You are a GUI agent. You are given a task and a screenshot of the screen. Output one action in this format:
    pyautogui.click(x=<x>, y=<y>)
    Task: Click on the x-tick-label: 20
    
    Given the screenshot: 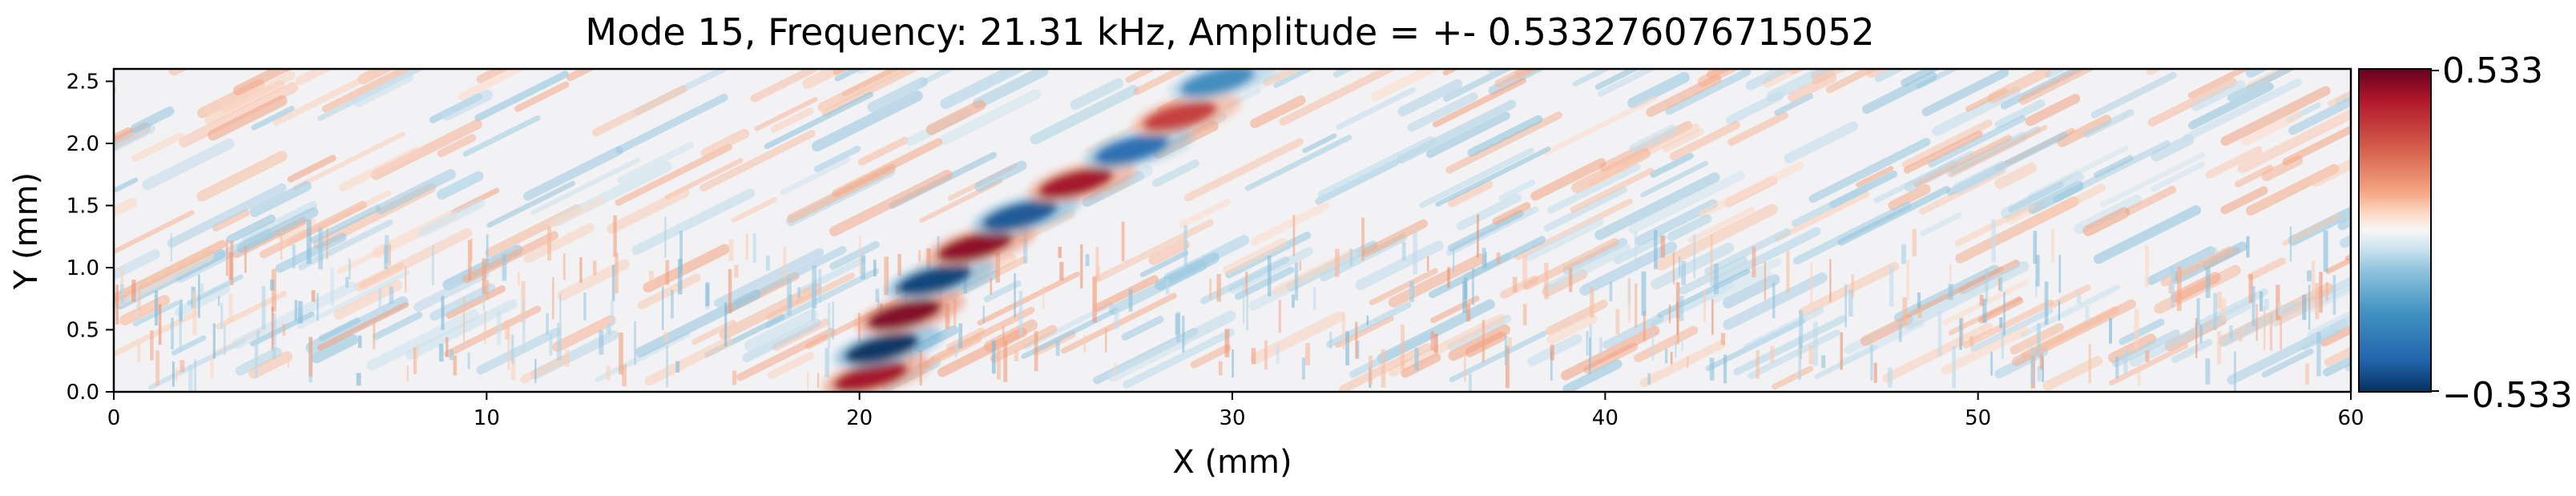 What is the action you would take?
    pyautogui.click(x=859, y=418)
    